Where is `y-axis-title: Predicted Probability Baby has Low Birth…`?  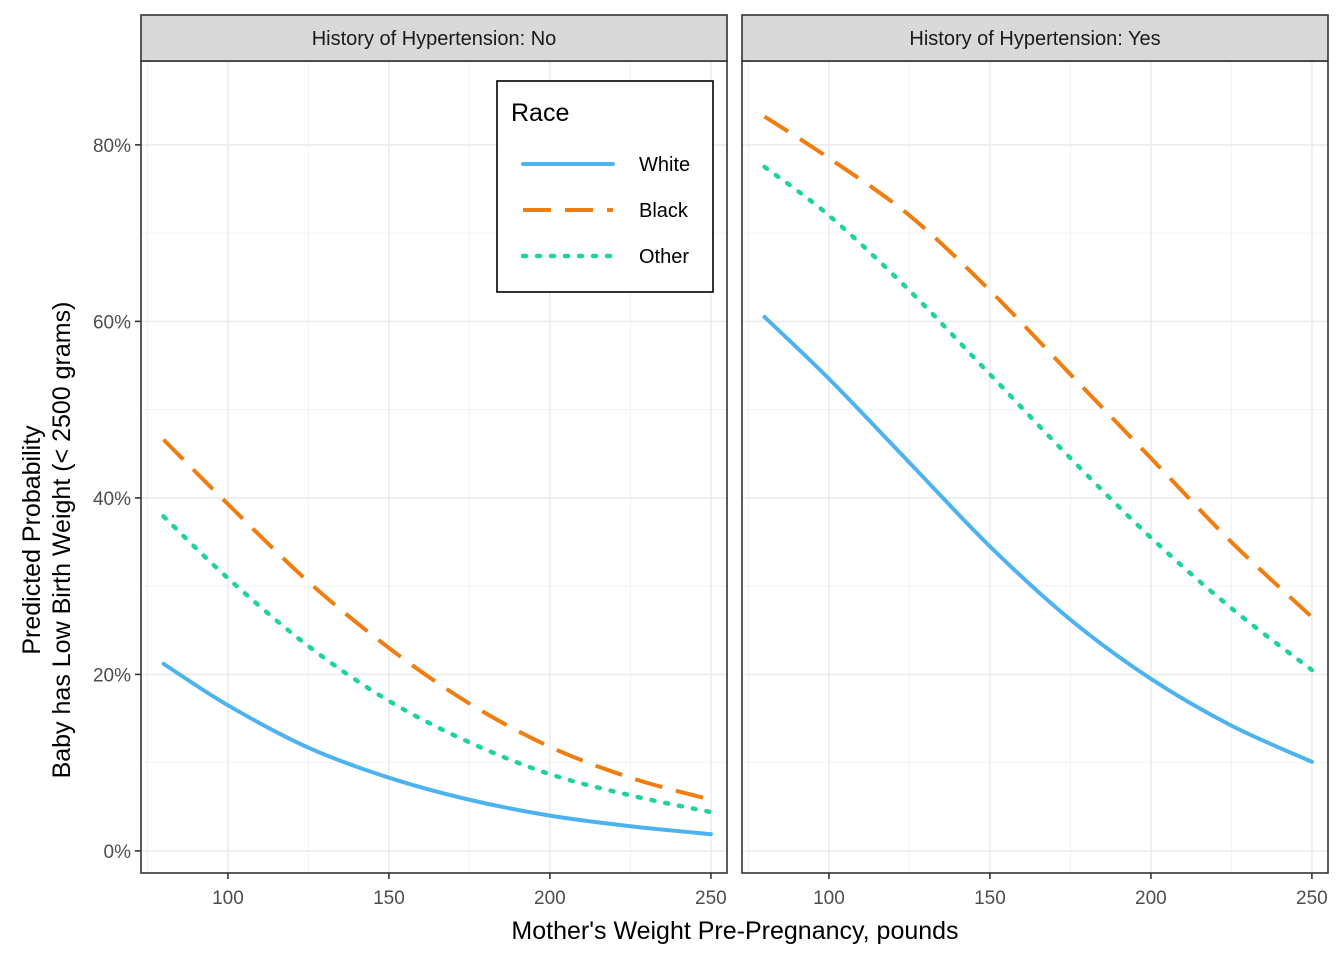
y-axis-title: Predicted Probability Baby has Low Birth… is located at coordinates (47, 540).